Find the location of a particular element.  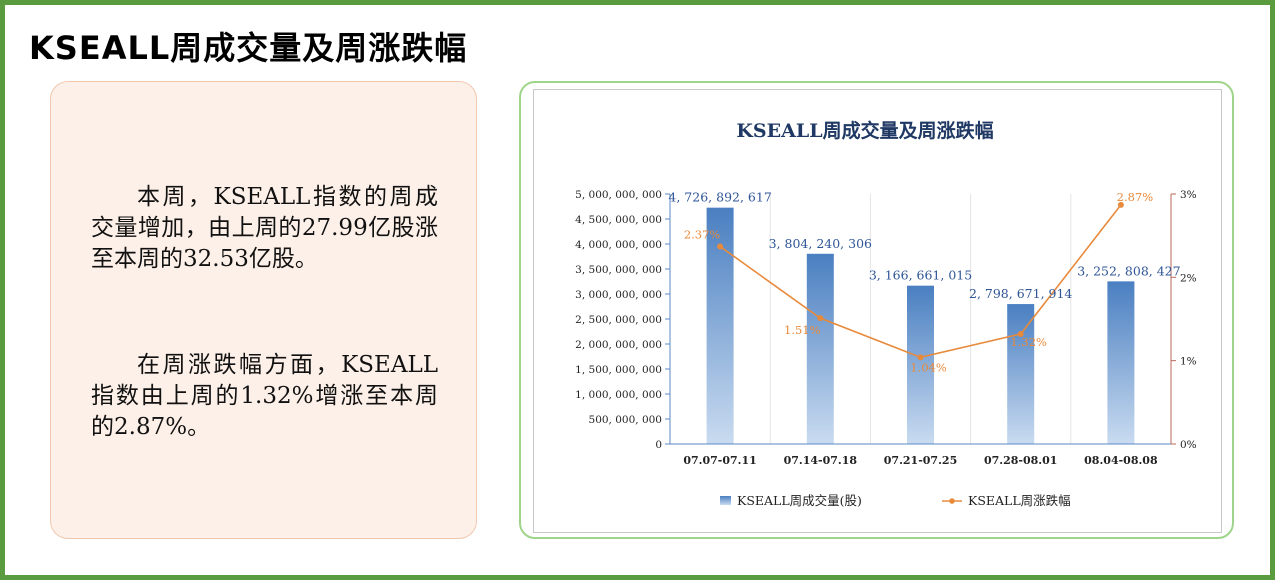

line-value-label: 2.37% is located at coordinates (702, 235).